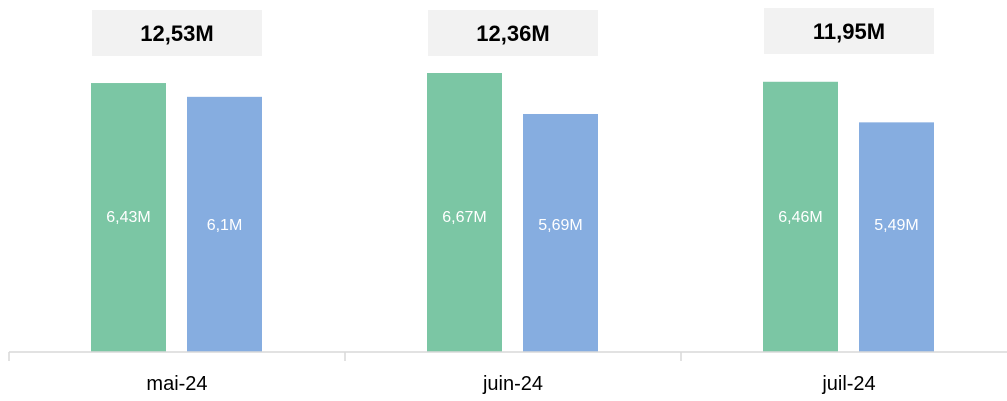  Describe the element at coordinates (176, 384) in the screenshot. I see `x-tick-label: mai-24` at that location.